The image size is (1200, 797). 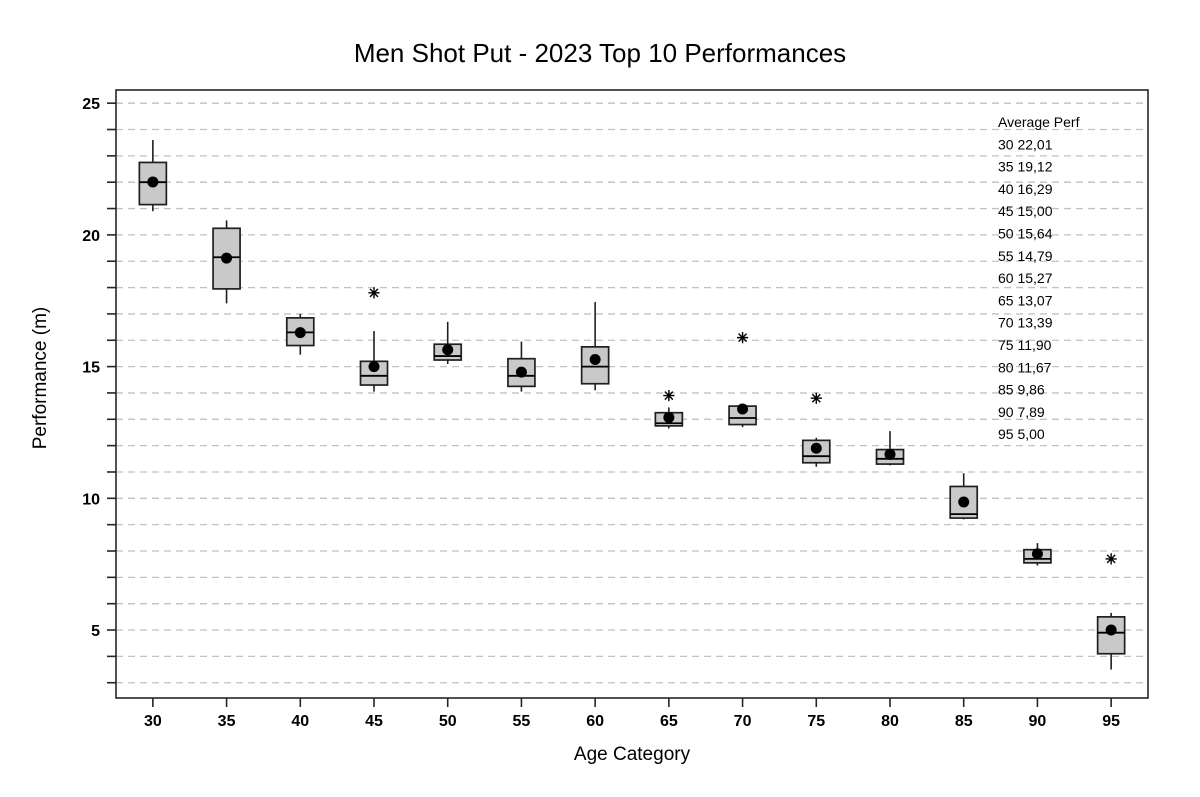 What do you see at coordinates (1039, 122) in the screenshot?
I see `legend-line: Average Perf` at bounding box center [1039, 122].